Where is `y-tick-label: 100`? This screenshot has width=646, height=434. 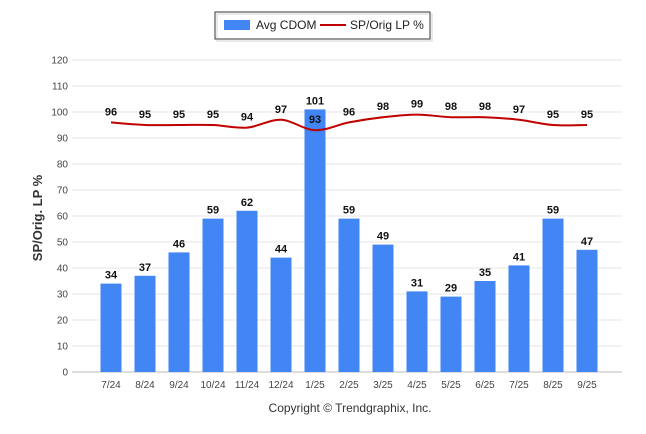 y-tick-label: 100 is located at coordinates (59, 113).